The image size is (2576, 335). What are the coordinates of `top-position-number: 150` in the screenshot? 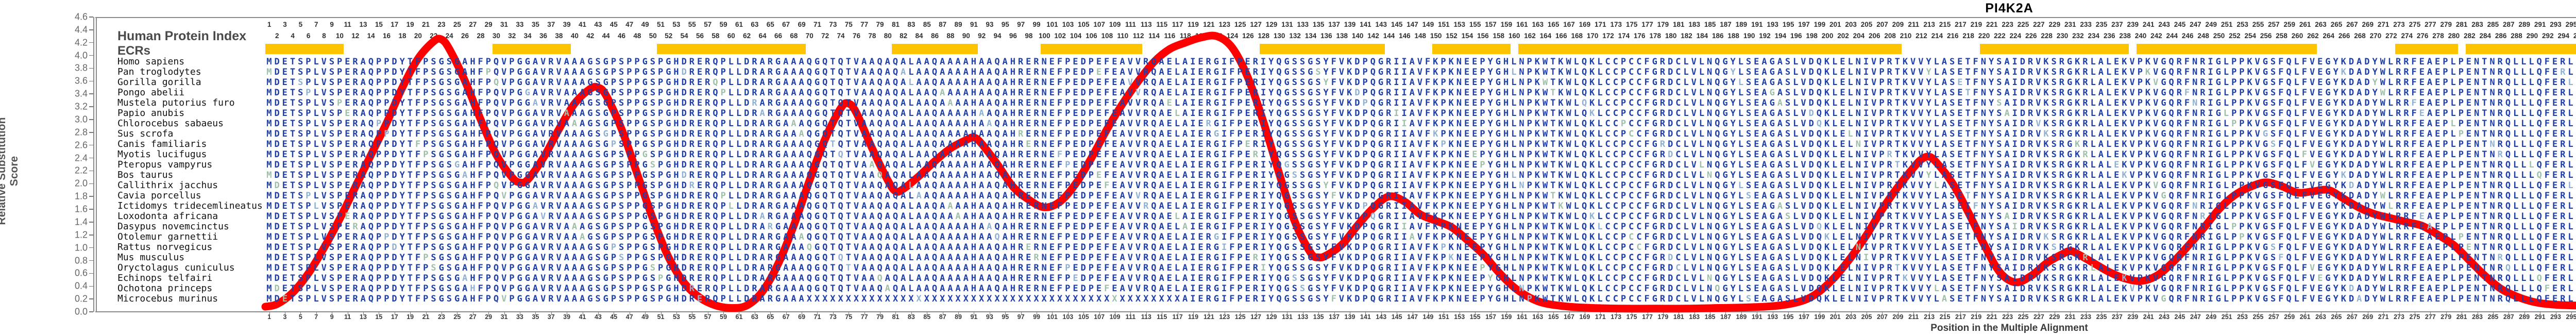 It's located at (1436, 36).